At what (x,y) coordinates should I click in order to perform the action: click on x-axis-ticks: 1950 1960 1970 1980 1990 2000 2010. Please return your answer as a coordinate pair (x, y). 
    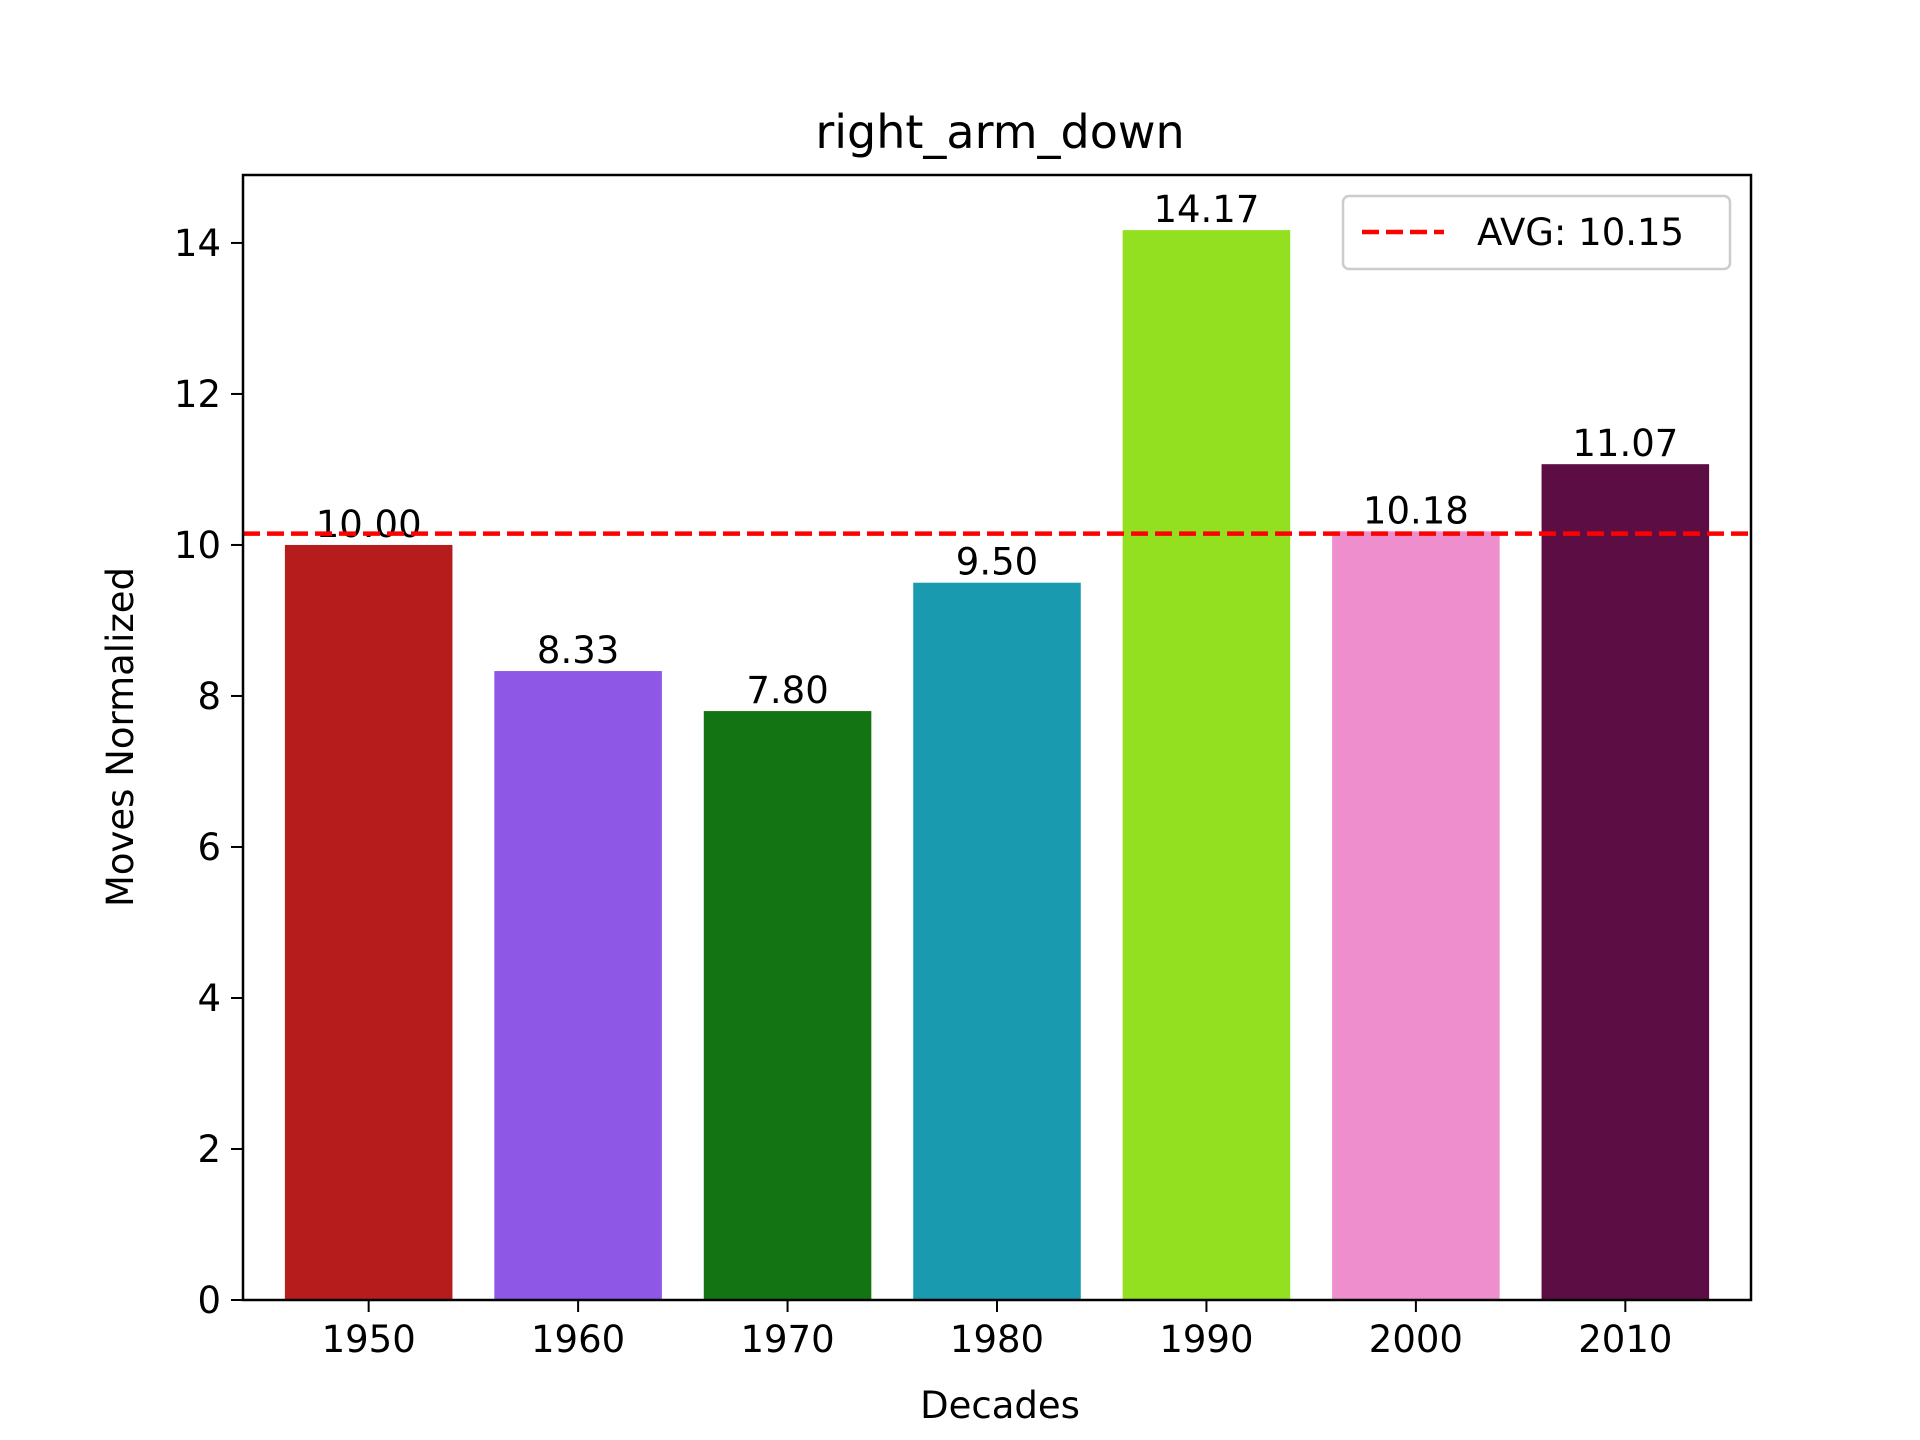
    Looking at the image, I should click on (997, 1330).